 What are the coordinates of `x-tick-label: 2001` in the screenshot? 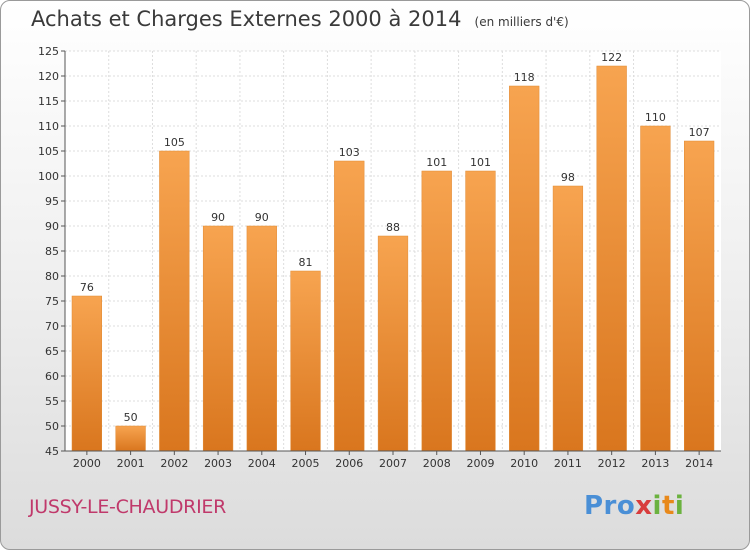 It's located at (131, 463).